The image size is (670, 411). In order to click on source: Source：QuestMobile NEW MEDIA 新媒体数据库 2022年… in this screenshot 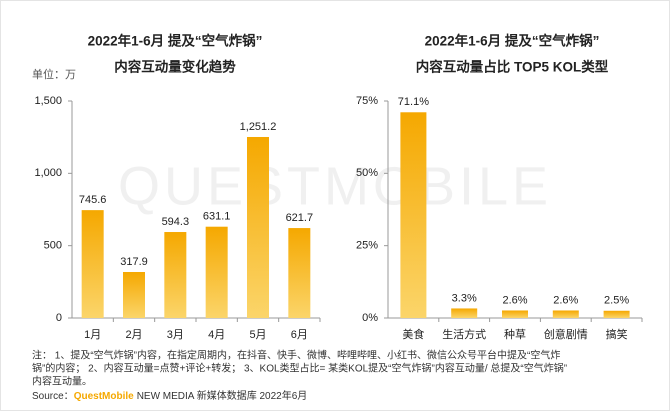, I will do `click(169, 395)`.